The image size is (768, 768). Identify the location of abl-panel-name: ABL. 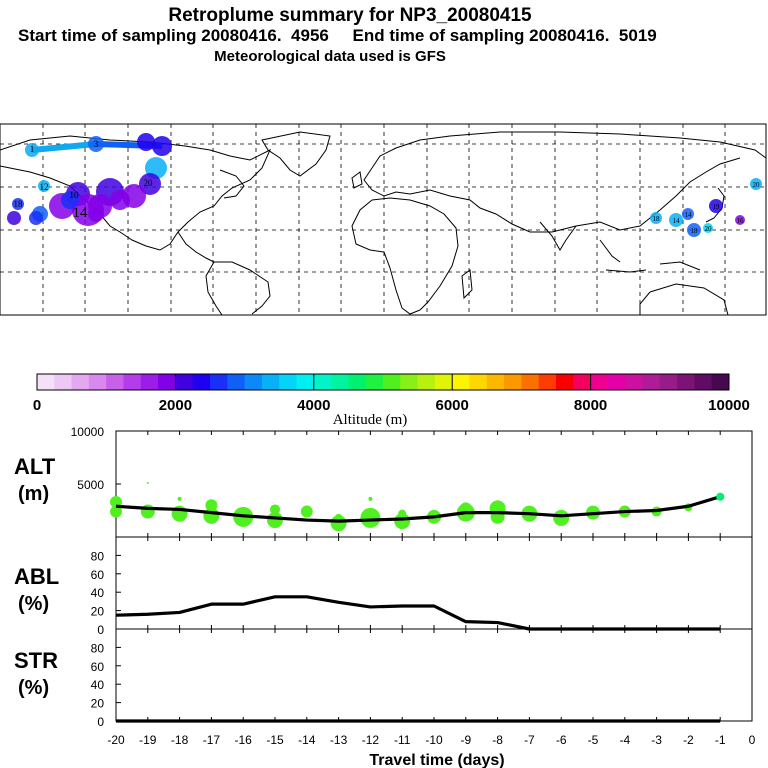
(36, 576).